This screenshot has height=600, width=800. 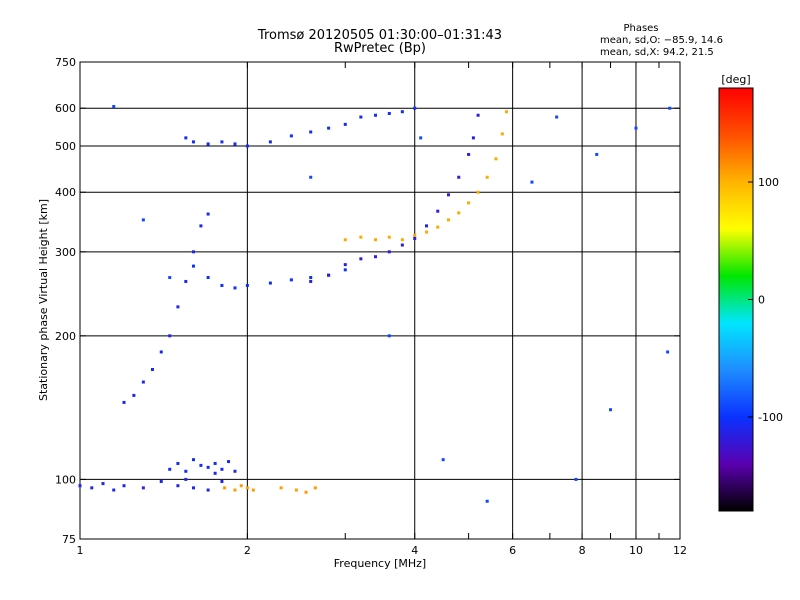 What do you see at coordinates (735, 79) in the screenshot?
I see `colorbar-label: [deg]` at bounding box center [735, 79].